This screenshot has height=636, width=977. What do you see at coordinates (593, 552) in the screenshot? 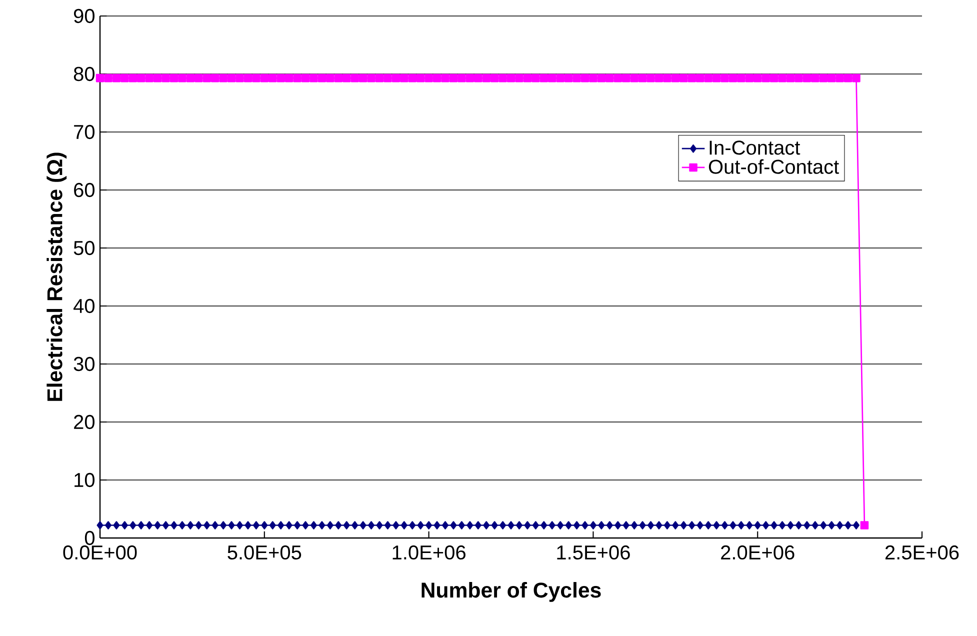
I see `x-tick-label: 1.5E+06` at bounding box center [593, 552].